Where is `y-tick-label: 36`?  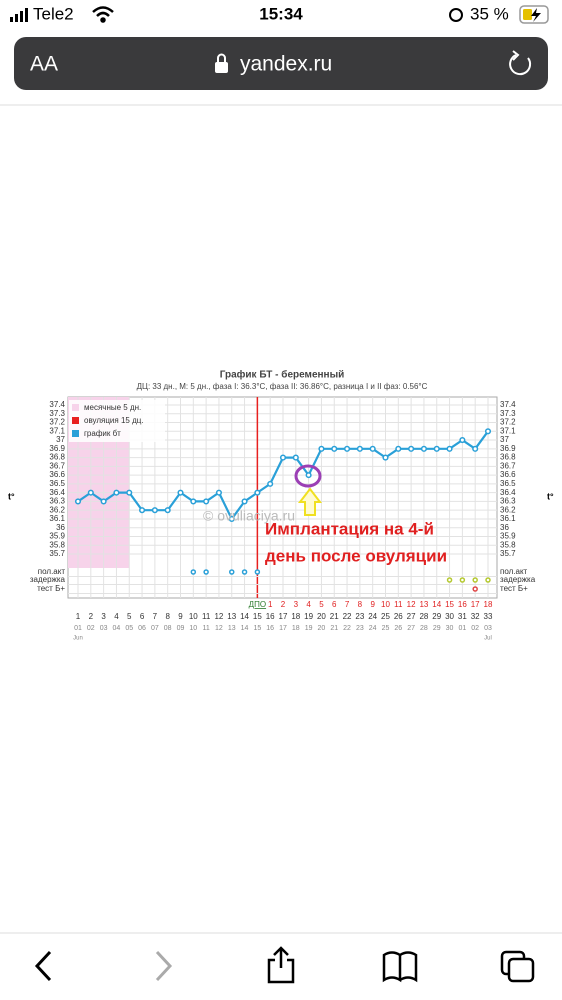 y-tick-label: 36 is located at coordinates (60, 527).